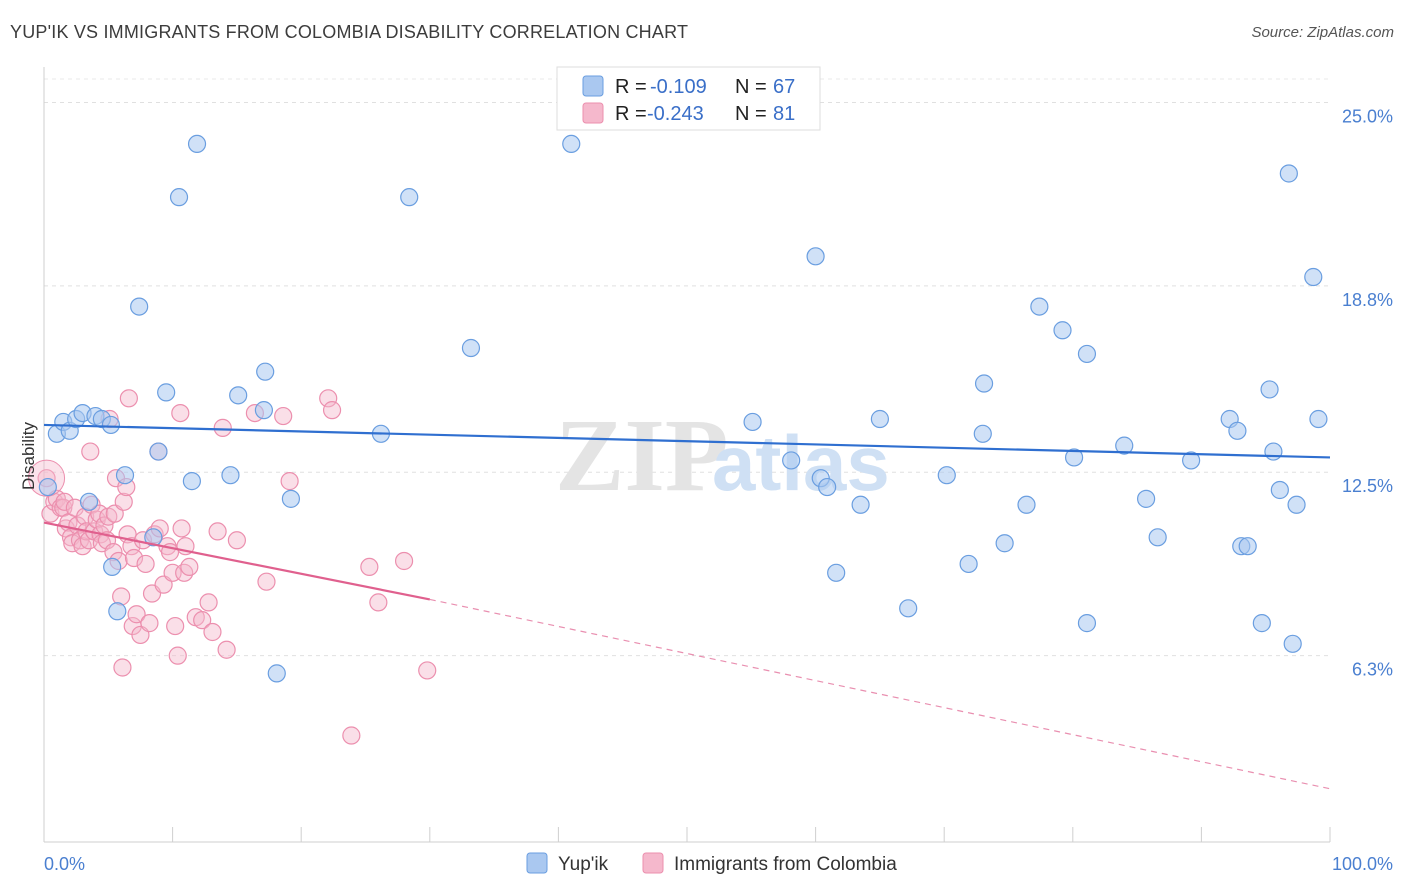  I want to click on chart-source: Source: ZipAtlas.com, so click(1322, 32).